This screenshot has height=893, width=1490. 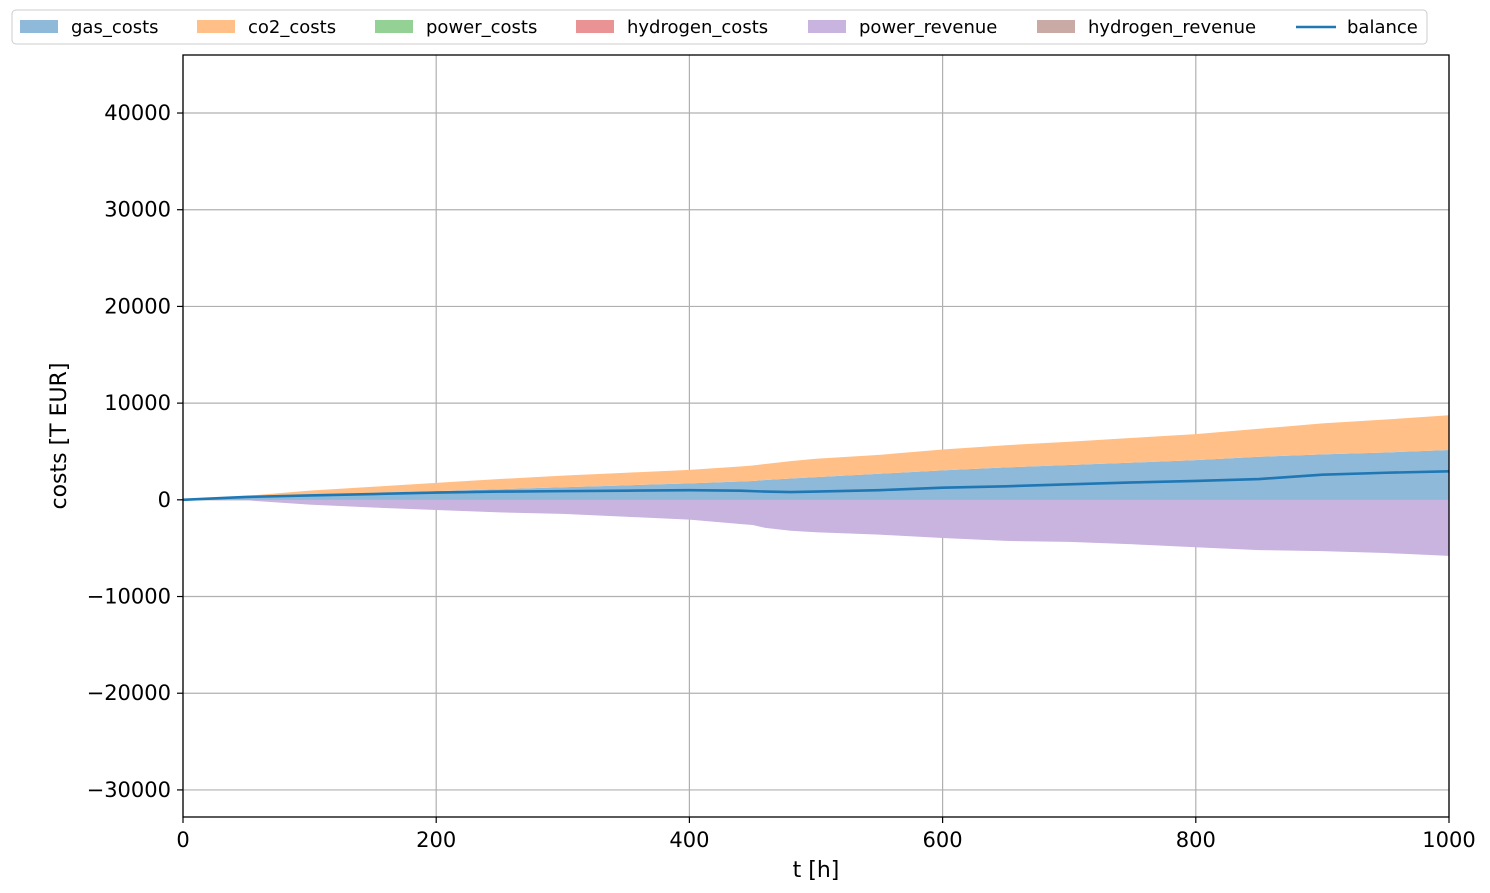 I want to click on line-balance, so click(x=816, y=486).